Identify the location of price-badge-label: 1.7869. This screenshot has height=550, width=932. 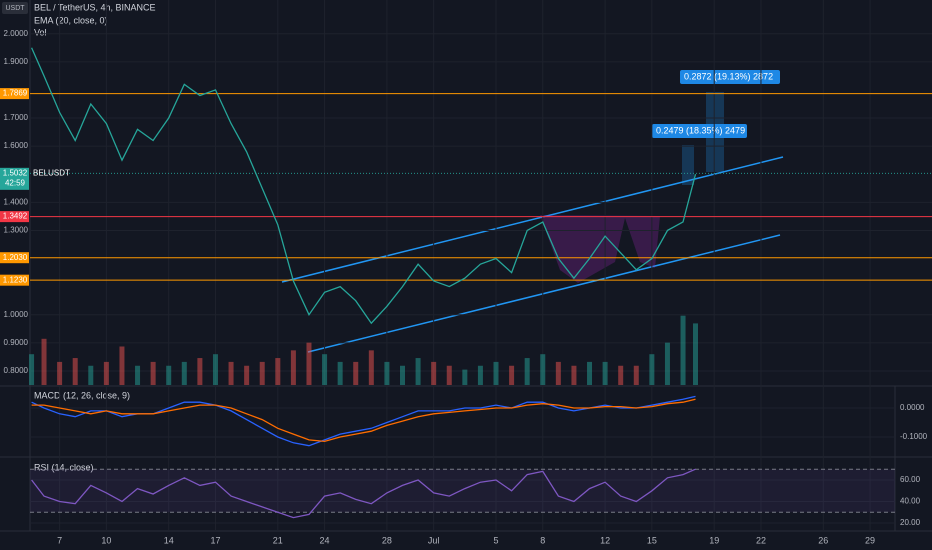
(15, 93).